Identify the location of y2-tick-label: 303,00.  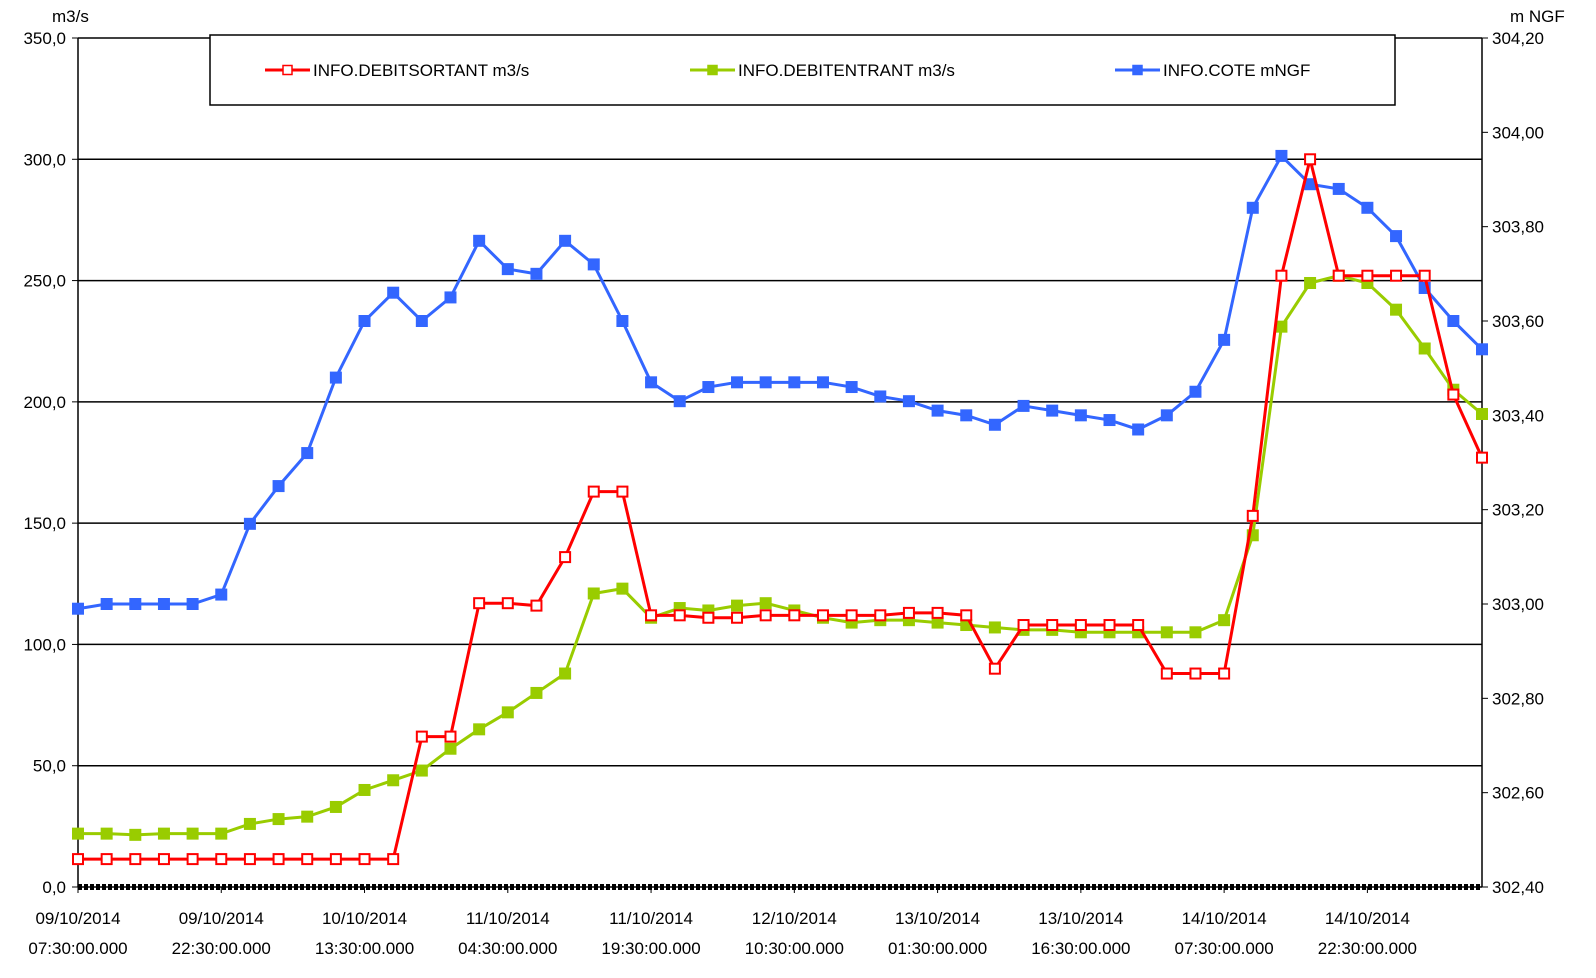
(1518, 604).